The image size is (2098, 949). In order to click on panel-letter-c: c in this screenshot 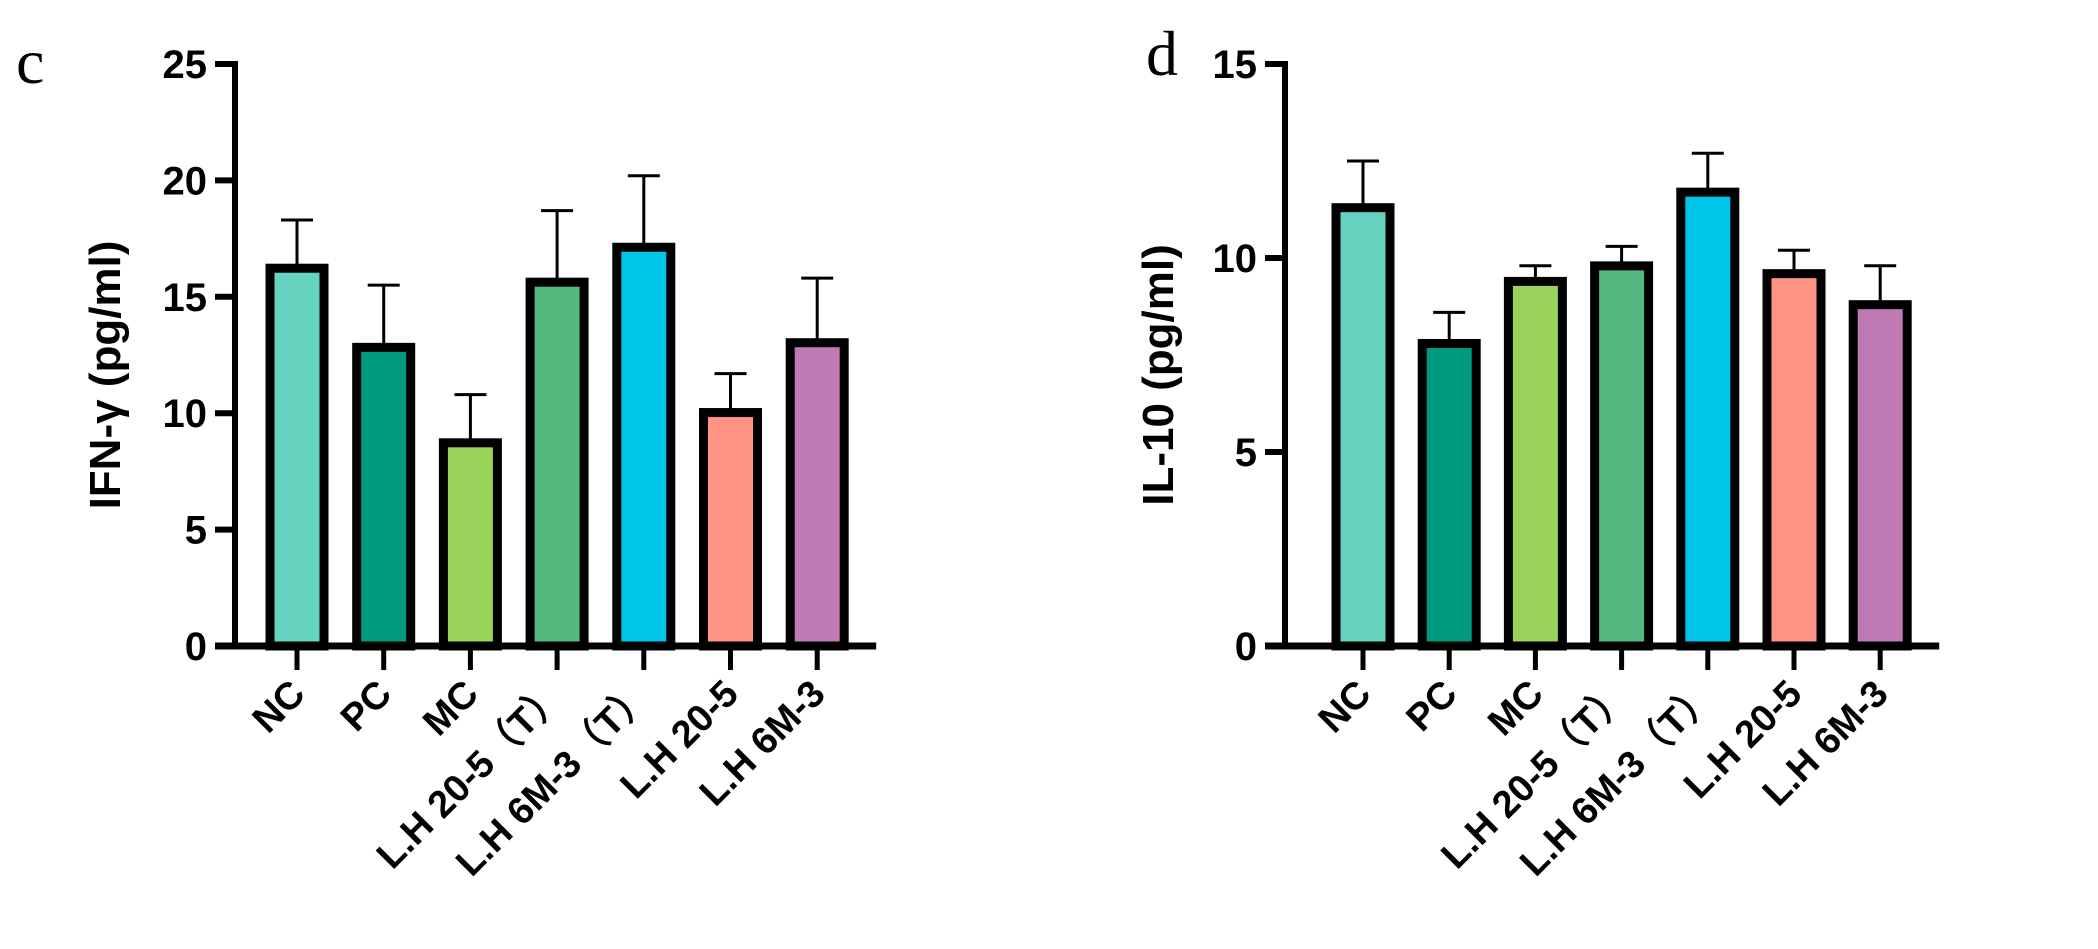, I will do `click(30, 61)`.